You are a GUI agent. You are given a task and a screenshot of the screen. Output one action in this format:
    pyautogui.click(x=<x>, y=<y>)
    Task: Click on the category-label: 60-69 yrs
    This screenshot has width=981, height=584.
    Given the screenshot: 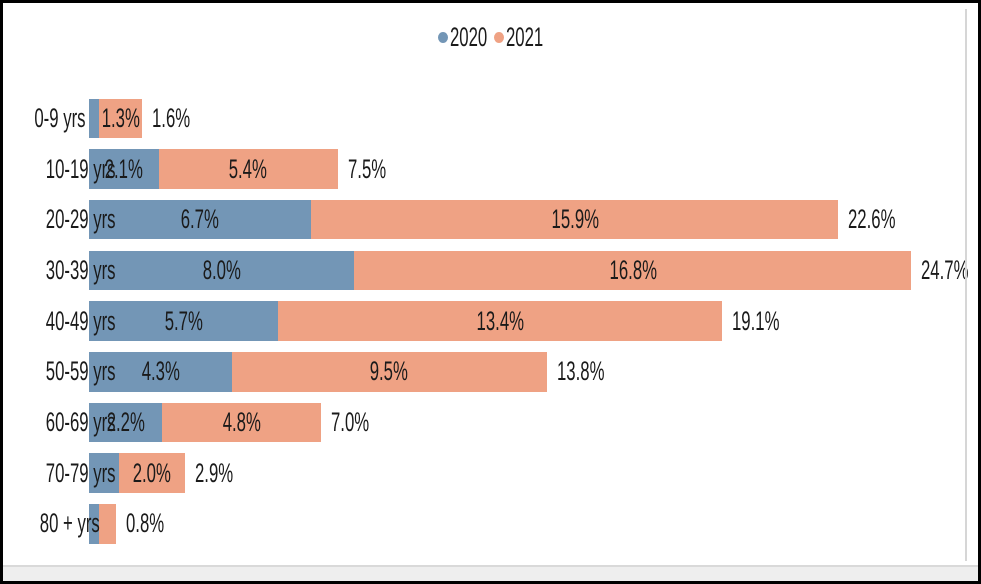 What is the action you would take?
    pyautogui.click(x=80, y=421)
    